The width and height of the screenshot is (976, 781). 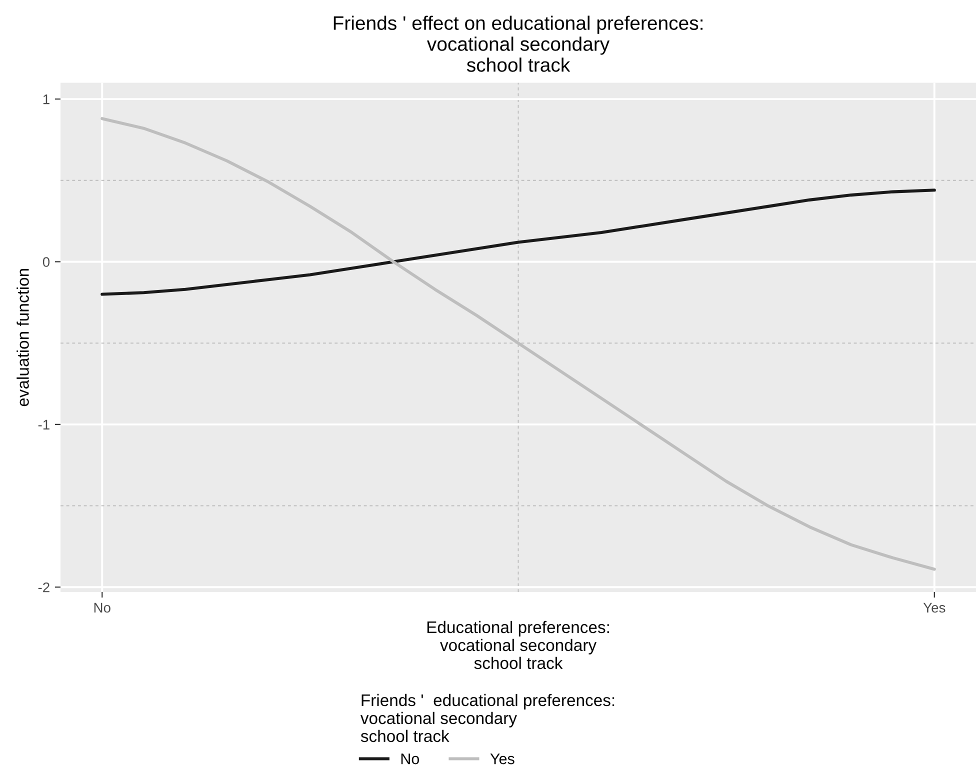 I want to click on y-tick-label: 1, so click(x=46, y=99).